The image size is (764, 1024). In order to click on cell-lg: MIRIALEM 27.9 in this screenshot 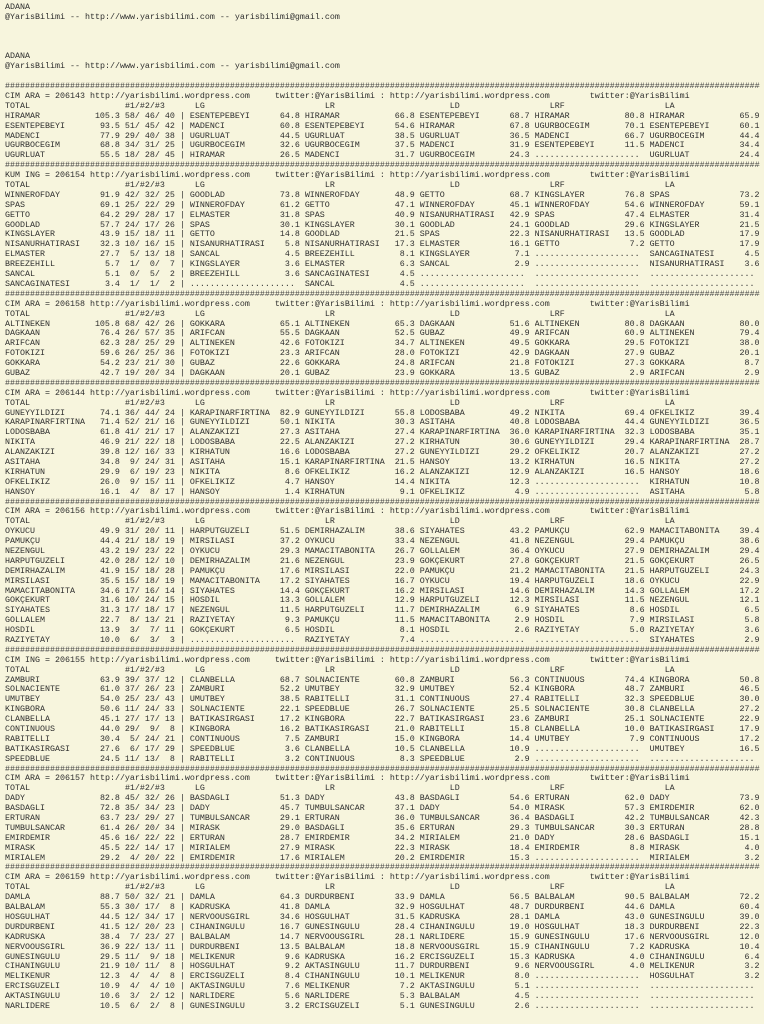, I will do `click(245, 849)`.